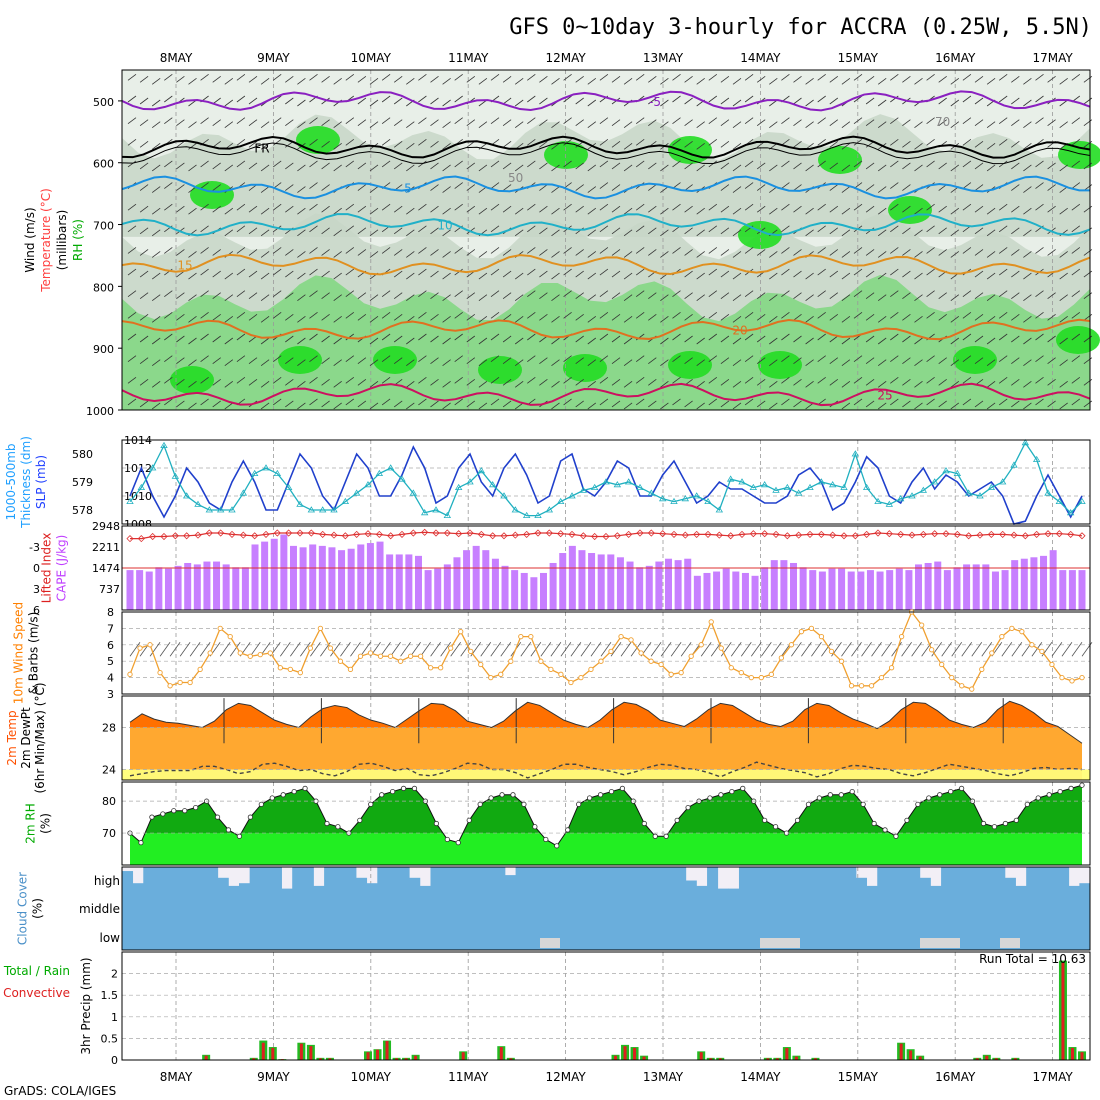 The image size is (1100, 1100). What do you see at coordinates (109, 728) in the screenshot?
I see `temp-tick: 28` at bounding box center [109, 728].